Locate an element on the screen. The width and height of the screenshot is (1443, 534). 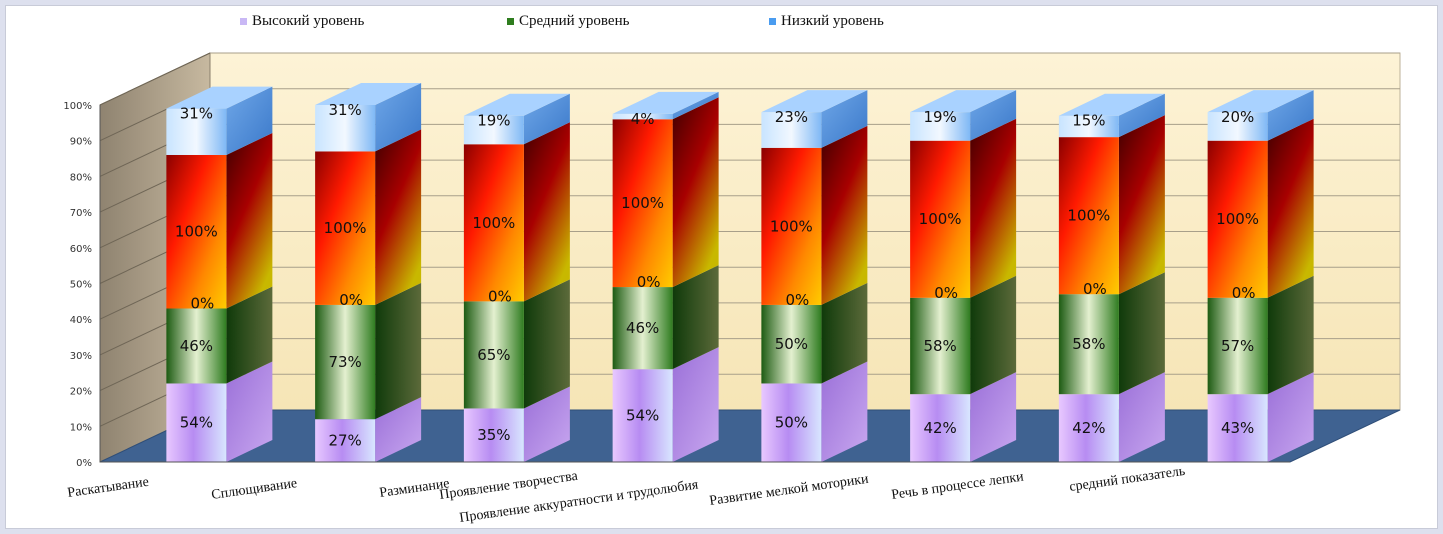
bar-segment-low: 23% is located at coordinates (814, 119).